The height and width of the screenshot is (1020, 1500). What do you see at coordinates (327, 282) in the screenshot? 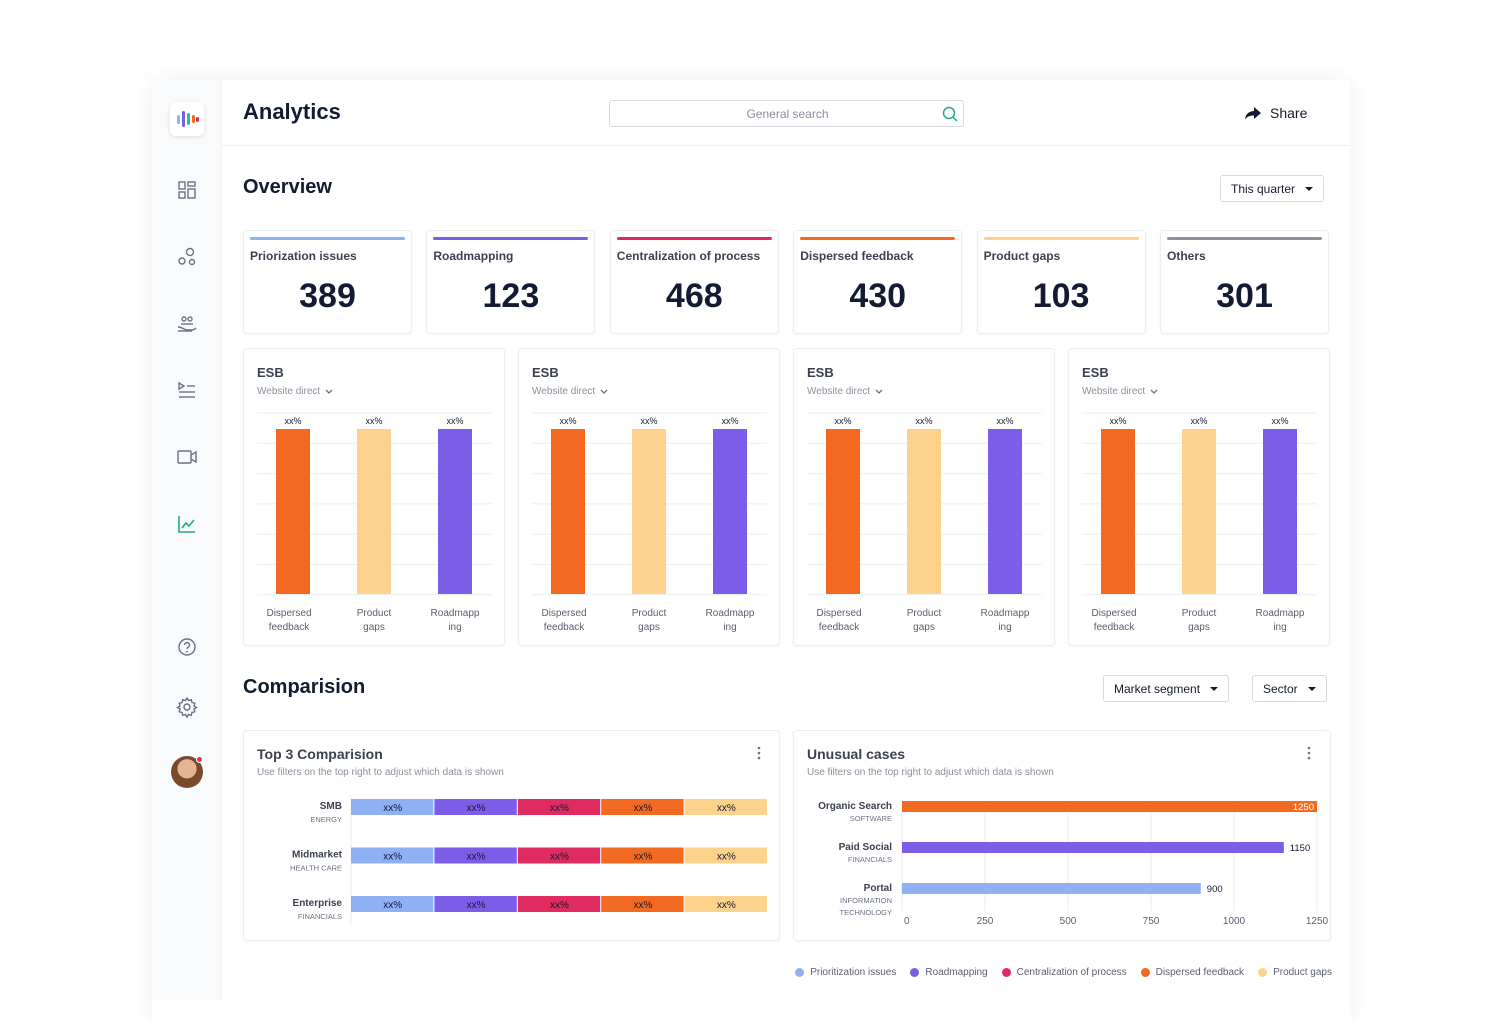
I see `stat-card: Priorization issues 389` at bounding box center [327, 282].